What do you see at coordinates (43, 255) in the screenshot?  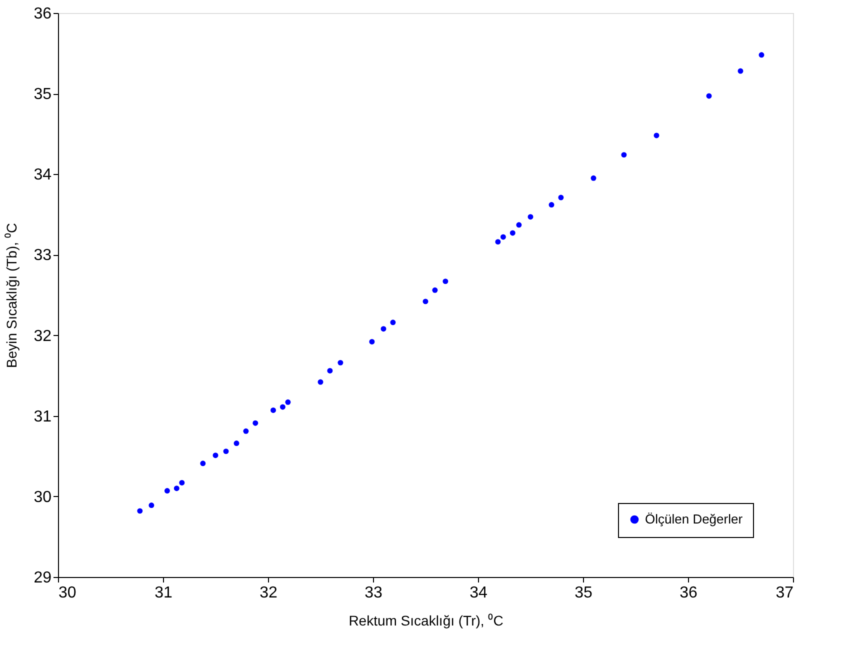 I see `y-tick-label: 33` at bounding box center [43, 255].